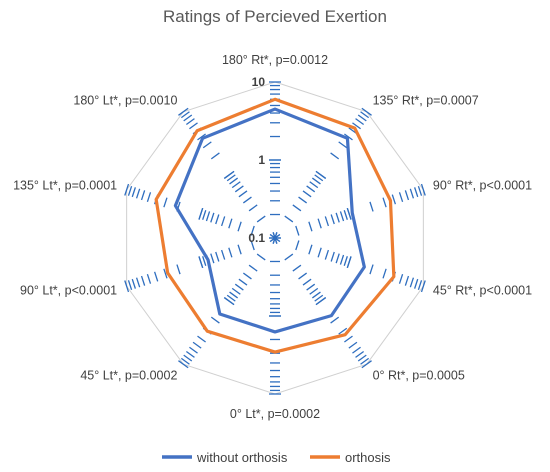 The image size is (550, 472). Describe the element at coordinates (242, 457) in the screenshot. I see `legend-label-without-orthosis: without orthosis` at that location.